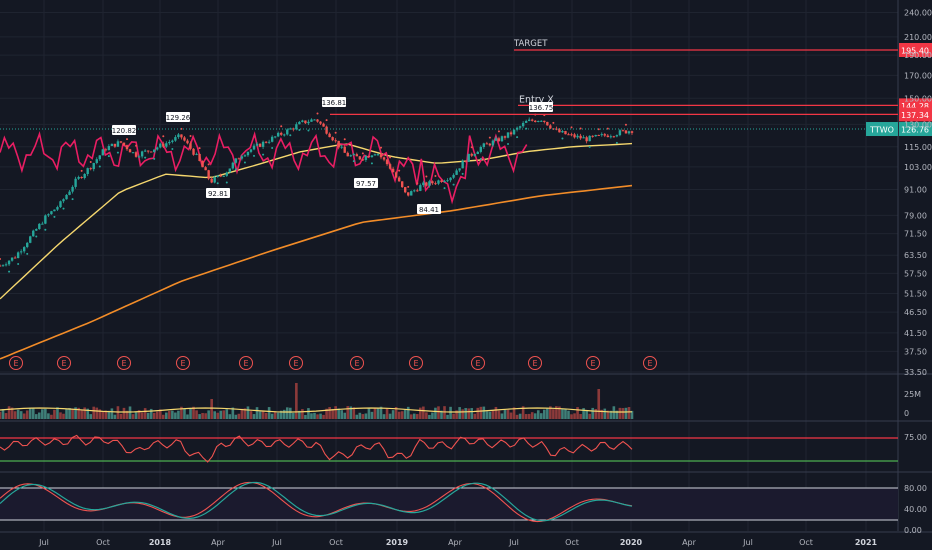  I want to click on earnings-label-8: E, so click(477, 363).